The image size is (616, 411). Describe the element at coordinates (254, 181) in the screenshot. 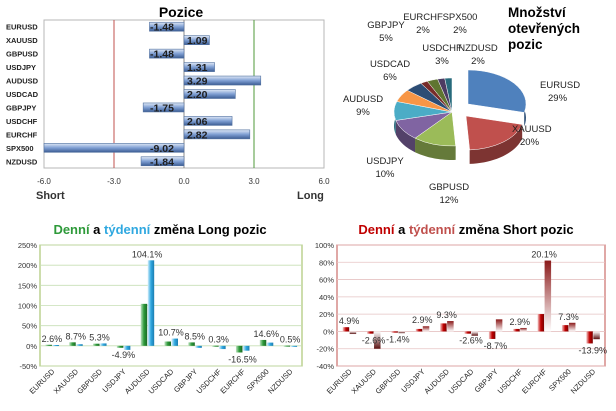

I see `position-tick-label: 3.0` at that location.